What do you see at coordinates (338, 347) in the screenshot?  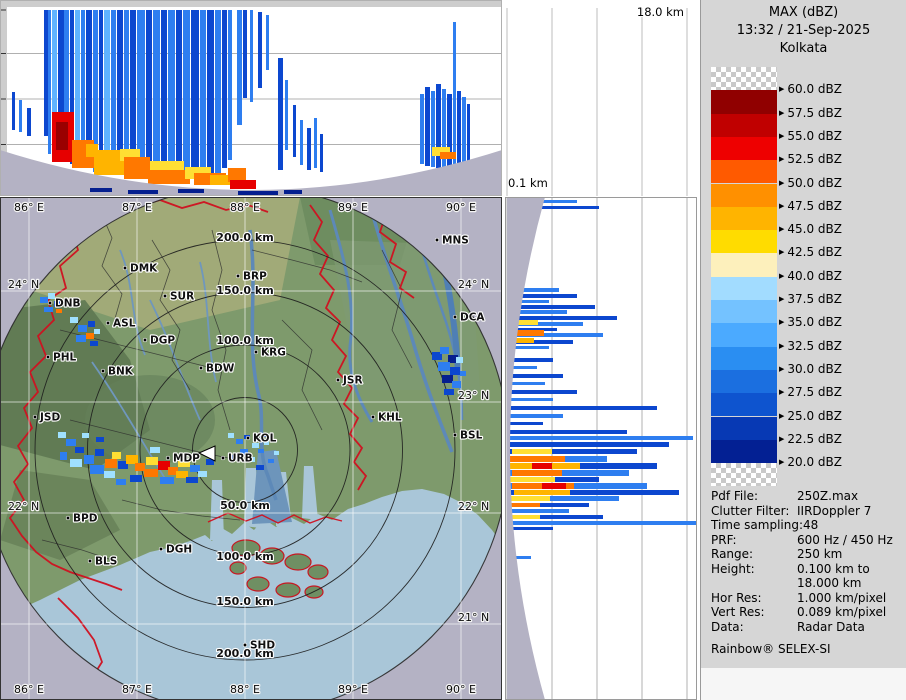 I see `state-boundary` at bounding box center [338, 347].